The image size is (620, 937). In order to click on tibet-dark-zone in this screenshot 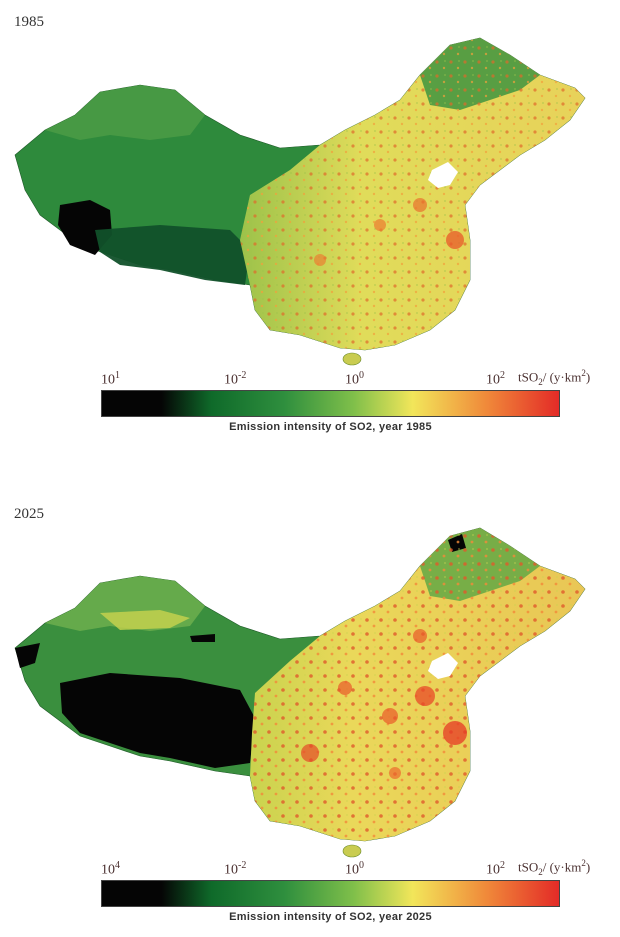, I will do `click(172, 255)`.